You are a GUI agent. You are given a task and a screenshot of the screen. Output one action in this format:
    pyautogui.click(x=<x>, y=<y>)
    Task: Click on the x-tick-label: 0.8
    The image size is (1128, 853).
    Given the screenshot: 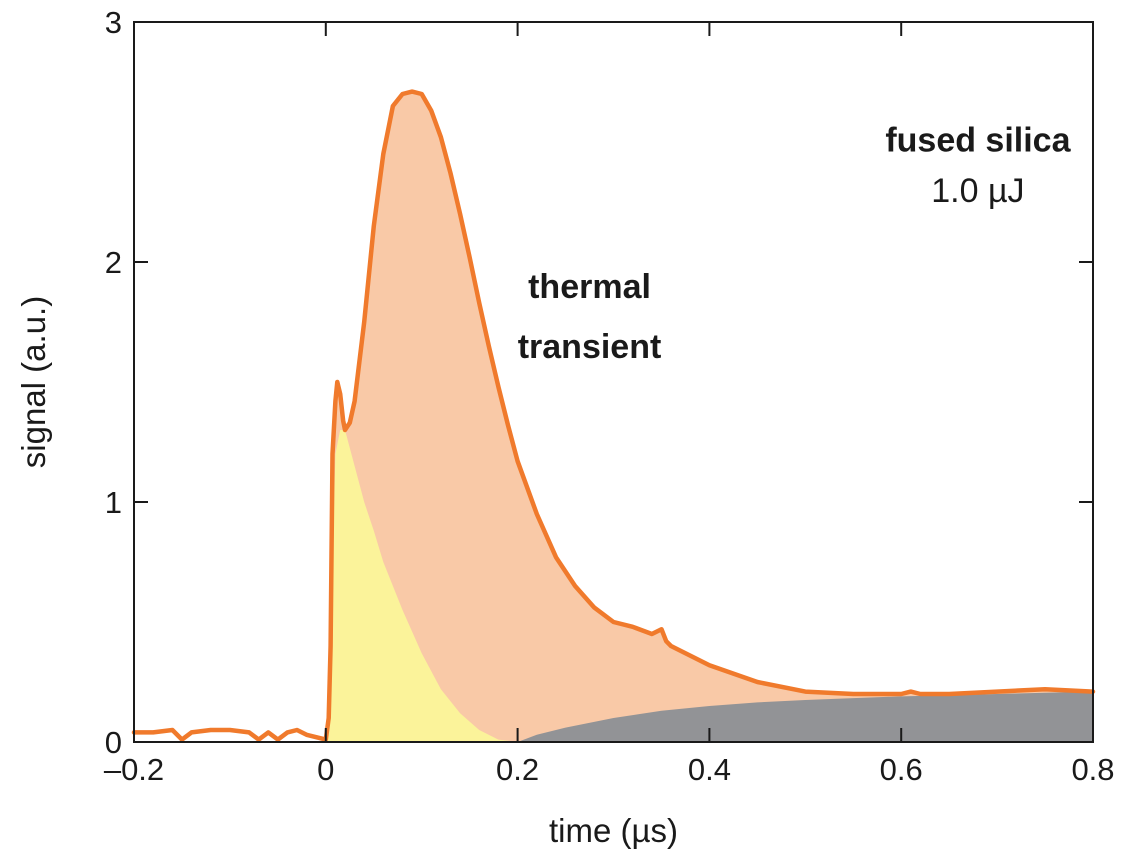 What is the action you would take?
    pyautogui.click(x=1092, y=769)
    